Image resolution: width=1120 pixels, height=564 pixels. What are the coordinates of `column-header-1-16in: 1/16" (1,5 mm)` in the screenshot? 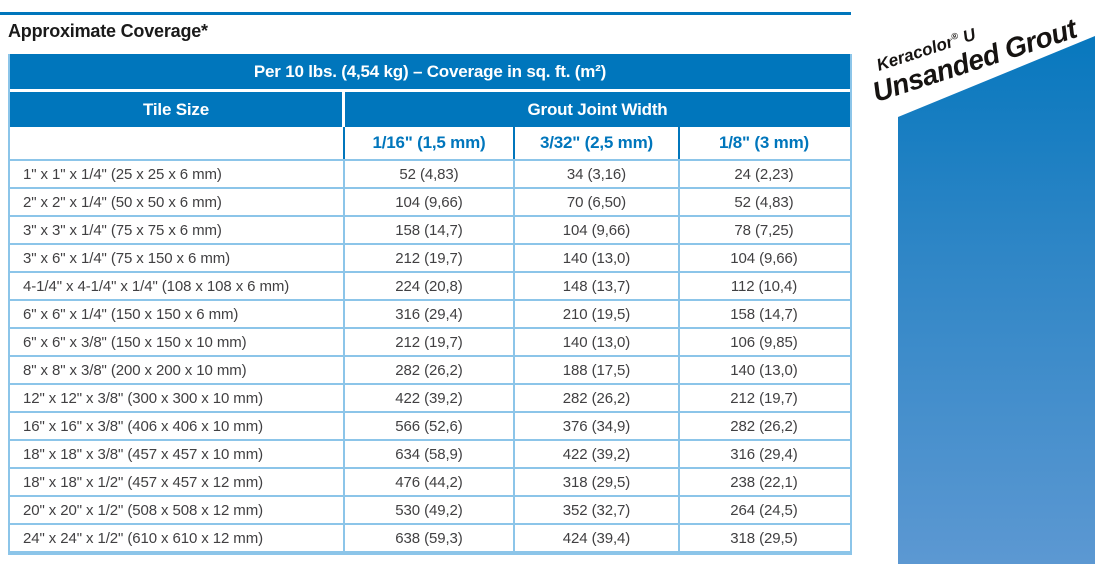 It's located at (430, 143).